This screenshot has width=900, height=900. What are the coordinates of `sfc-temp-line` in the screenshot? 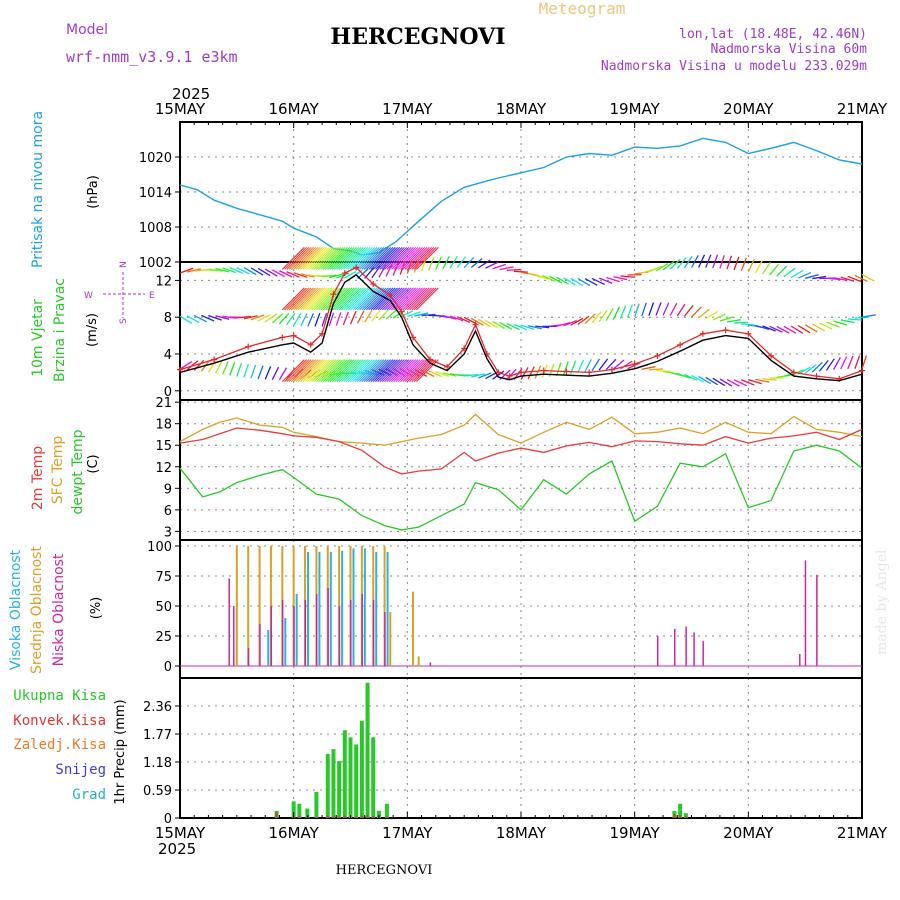 It's located at (521, 429).